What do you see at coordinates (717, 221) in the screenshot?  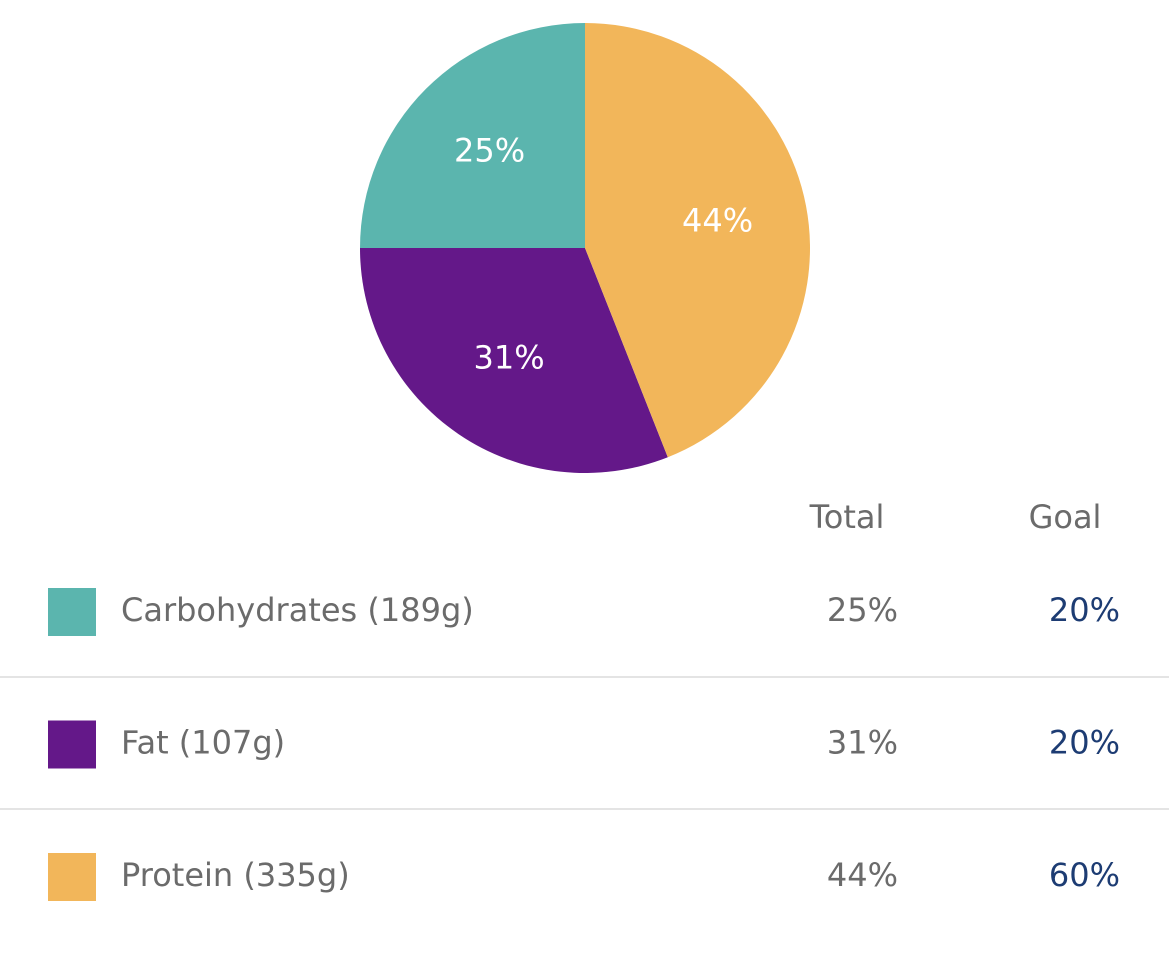 I see `slice-label: 44%` at bounding box center [717, 221].